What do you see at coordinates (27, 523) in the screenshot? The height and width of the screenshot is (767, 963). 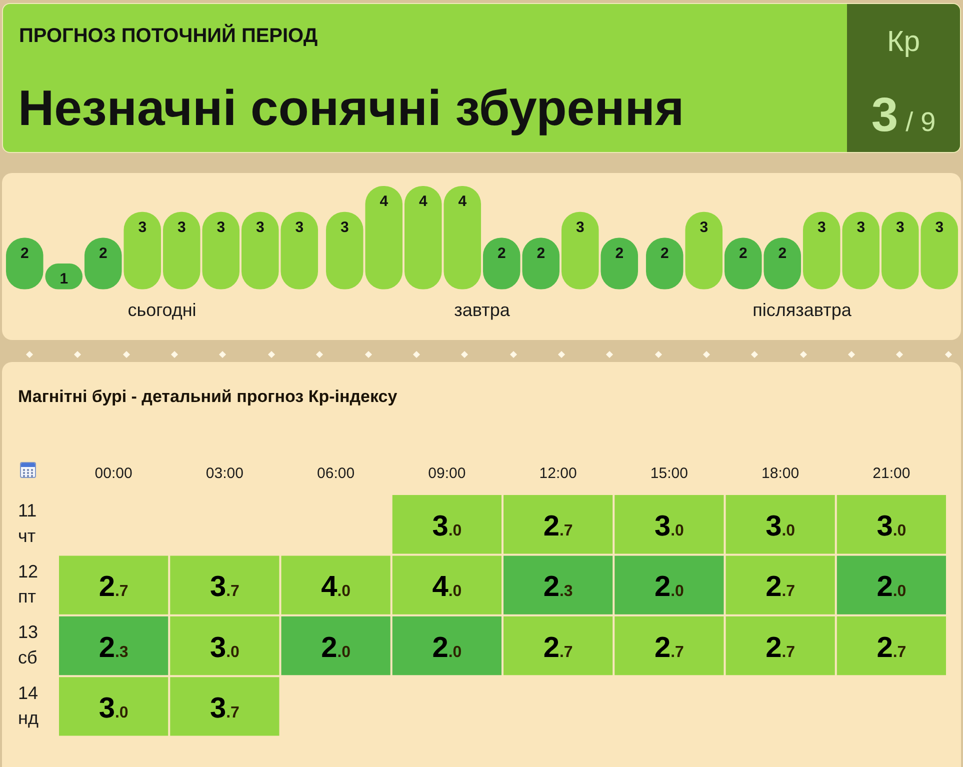 I see `y-tick-label: 11 чт` at bounding box center [27, 523].